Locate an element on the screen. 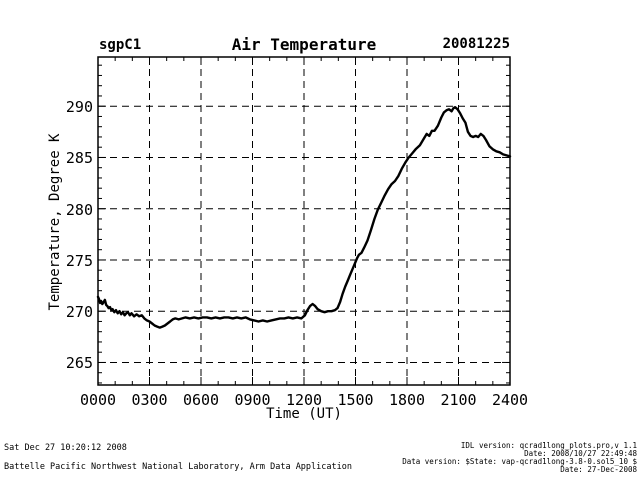 This screenshot has height=480, width=640. y-tick-label-280: 280 is located at coordinates (79, 209).